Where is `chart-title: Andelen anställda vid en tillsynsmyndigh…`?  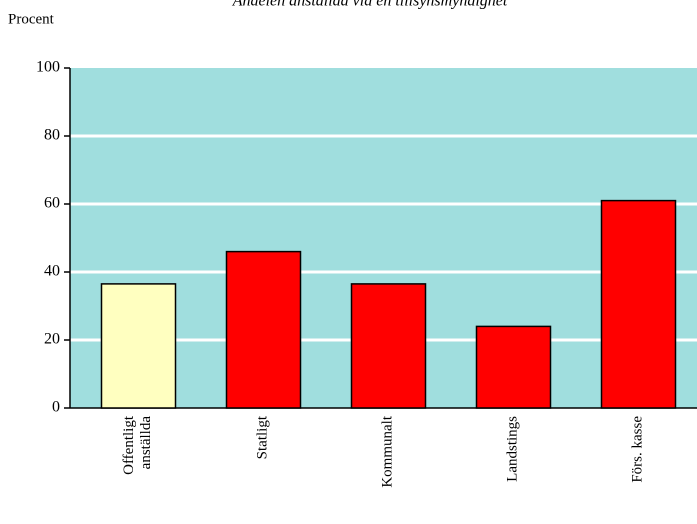 chart-title: Andelen anställda vid en tillsynsmyndigh… is located at coordinates (370, 5).